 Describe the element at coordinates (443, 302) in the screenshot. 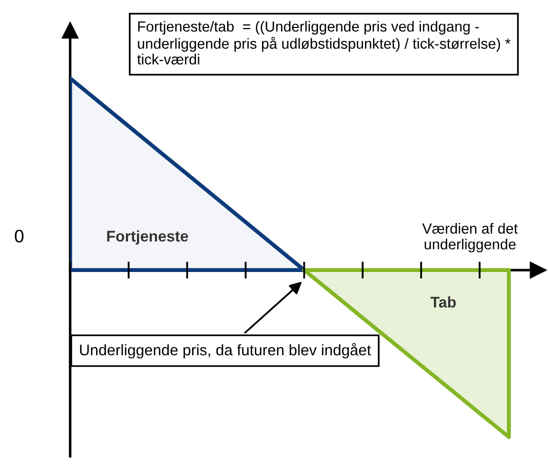

I see `annotation: Tab` at that location.